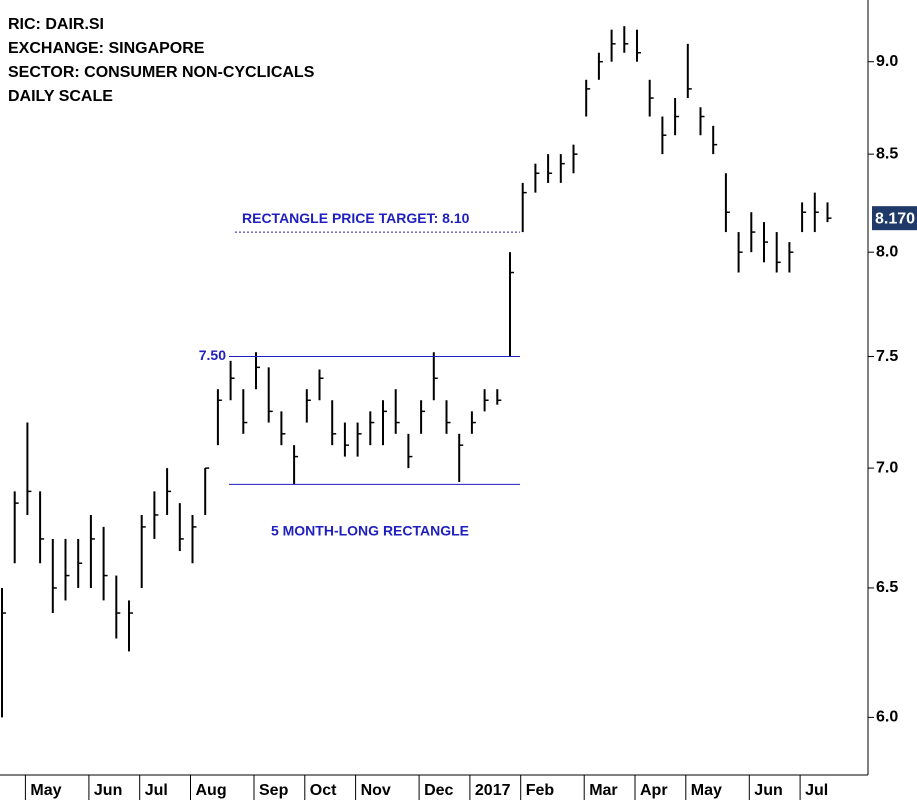 This screenshot has width=917, height=800. I want to click on level-label: RECTANGLE PRICE TARGET: 8.10, so click(356, 218).